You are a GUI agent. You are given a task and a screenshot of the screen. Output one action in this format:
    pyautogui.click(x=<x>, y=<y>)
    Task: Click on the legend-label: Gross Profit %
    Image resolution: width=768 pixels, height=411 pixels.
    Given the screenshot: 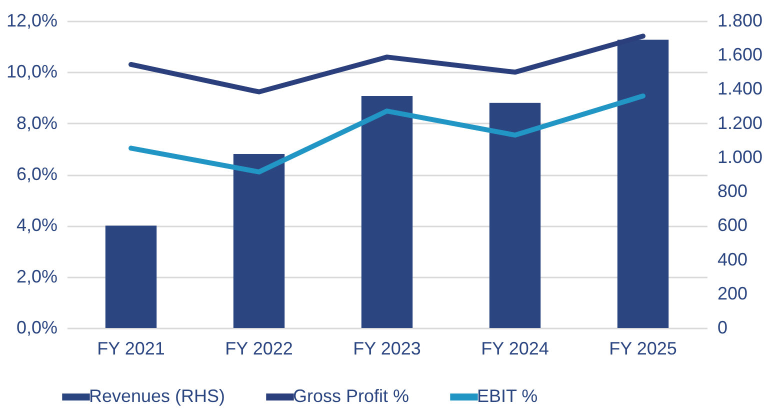 What is the action you would take?
    pyautogui.click(x=351, y=396)
    